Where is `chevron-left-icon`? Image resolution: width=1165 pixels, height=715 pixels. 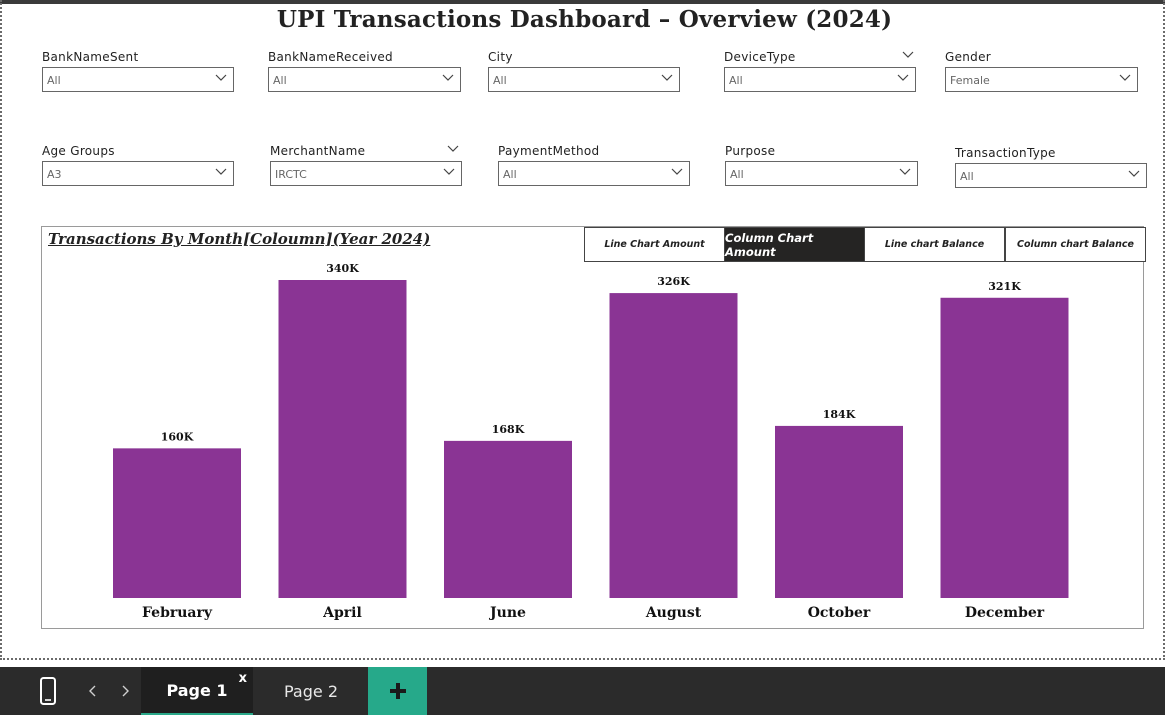 chevron-left-icon is located at coordinates (92, 691).